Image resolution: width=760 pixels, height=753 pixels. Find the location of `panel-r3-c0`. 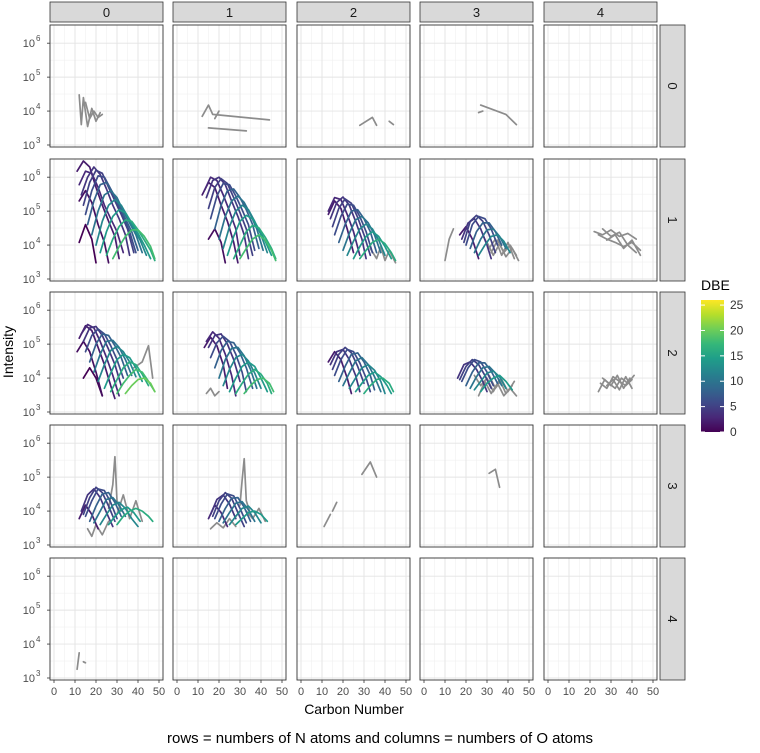

panel-r3-c0 is located at coordinates (106, 486).